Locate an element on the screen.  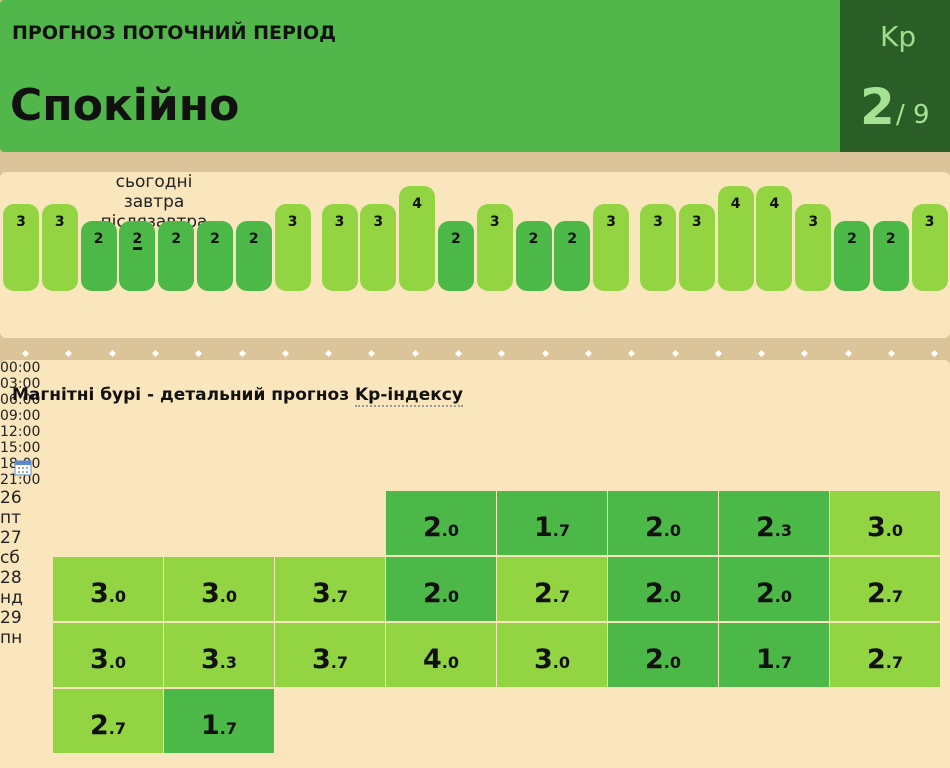
kp-box: Kp 2 / 9 is located at coordinates (895, 76).